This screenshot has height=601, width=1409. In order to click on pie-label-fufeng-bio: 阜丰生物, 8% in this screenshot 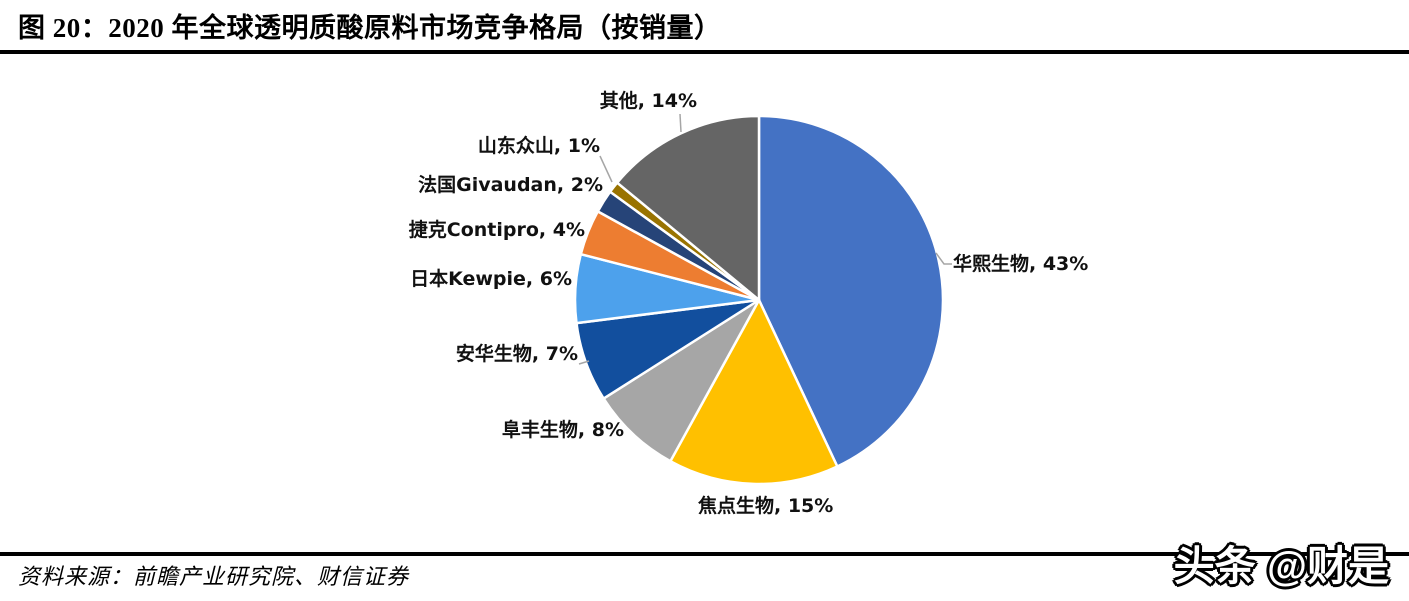, I will do `click(562, 430)`.